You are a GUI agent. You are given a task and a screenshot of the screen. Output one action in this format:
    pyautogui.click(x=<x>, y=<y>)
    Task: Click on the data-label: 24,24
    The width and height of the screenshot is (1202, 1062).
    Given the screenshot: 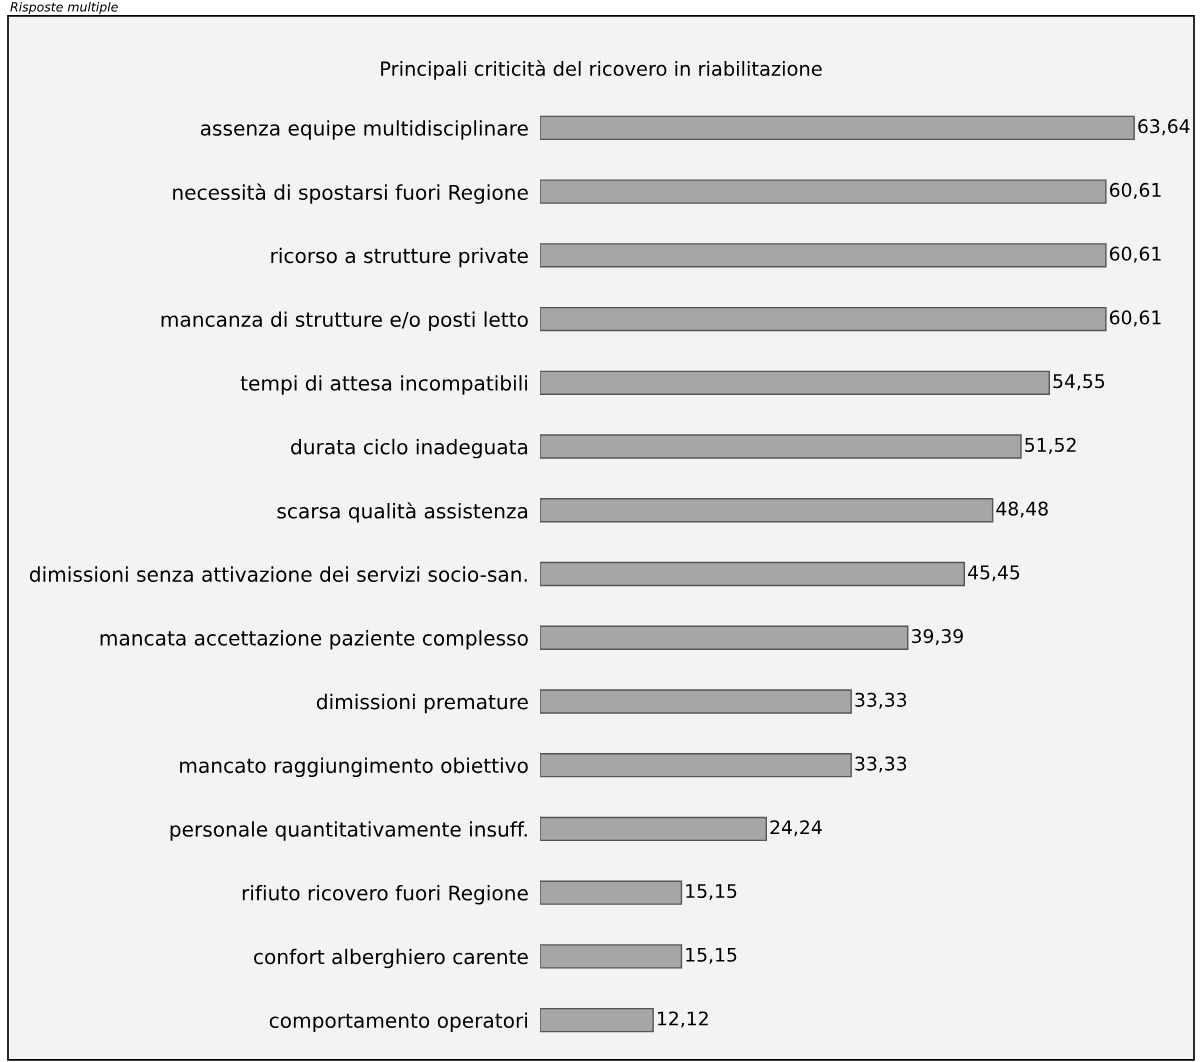 What is the action you would take?
    pyautogui.click(x=796, y=828)
    